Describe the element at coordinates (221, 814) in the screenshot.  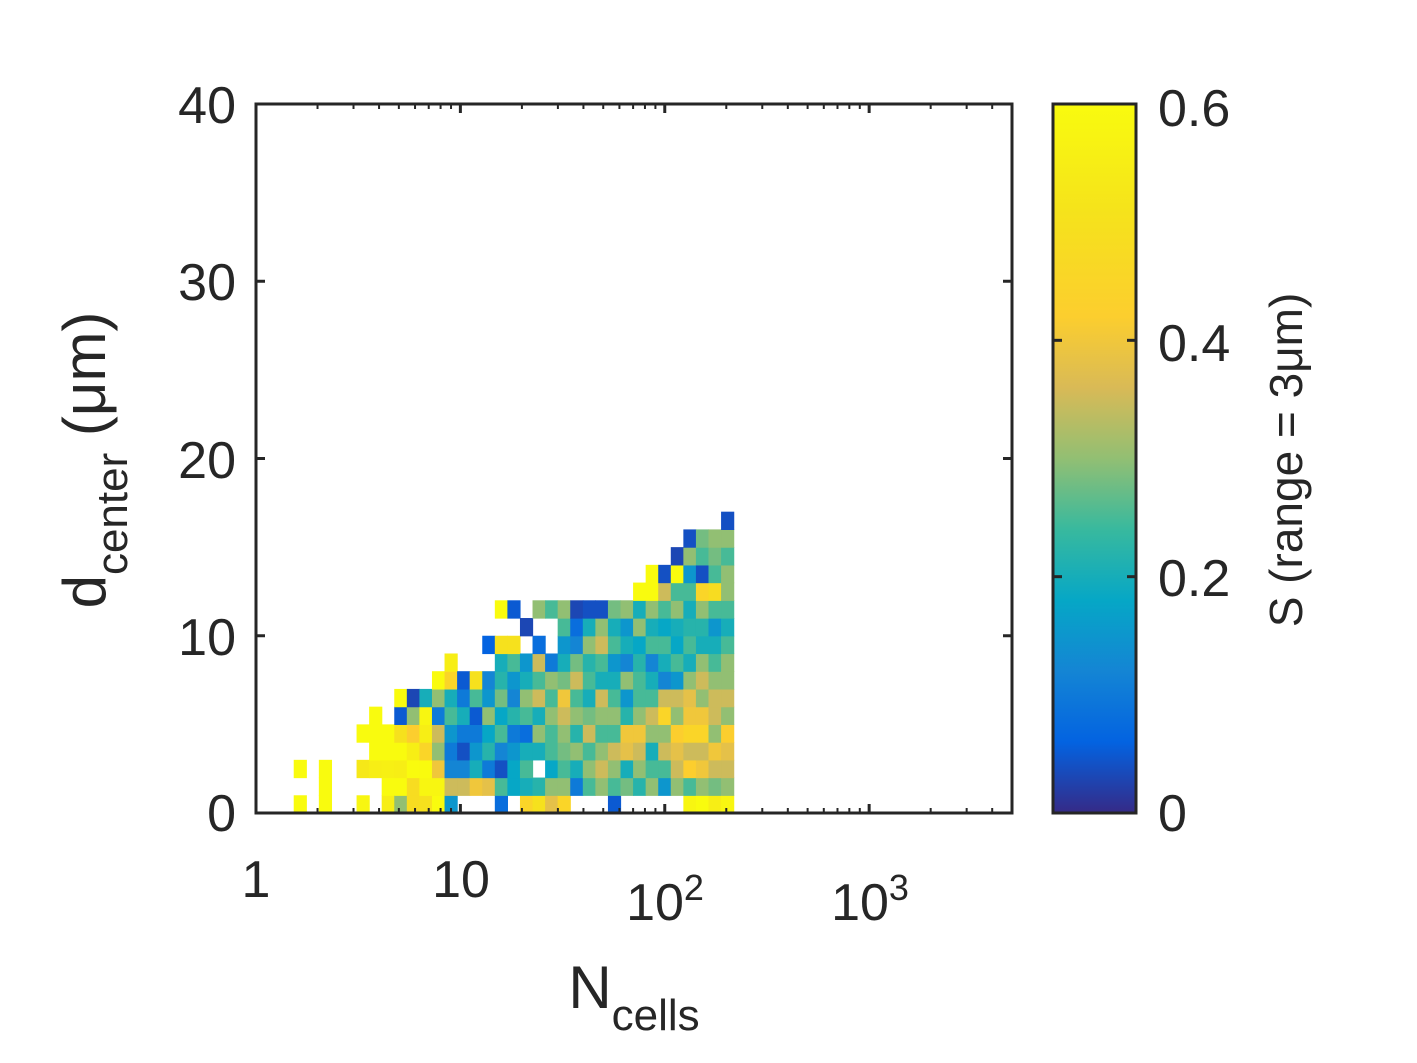
I see `y-tick-label: 0` at that location.